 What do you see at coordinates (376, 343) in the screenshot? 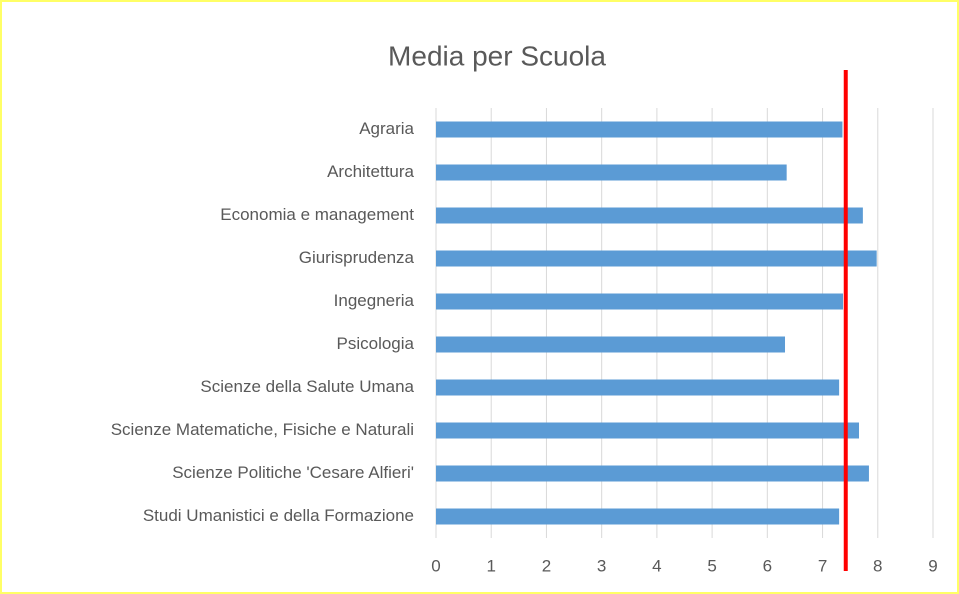
I see `y-tick-label: Psicologia` at bounding box center [376, 343].